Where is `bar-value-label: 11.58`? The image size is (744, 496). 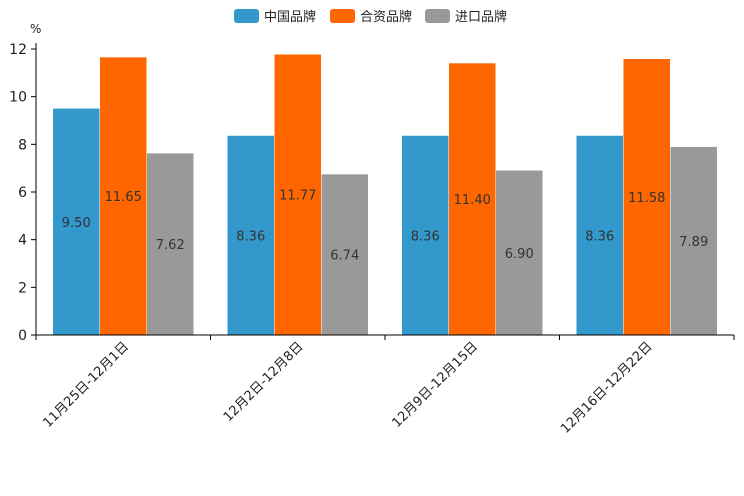 bar-value-label: 11.58 is located at coordinates (646, 198).